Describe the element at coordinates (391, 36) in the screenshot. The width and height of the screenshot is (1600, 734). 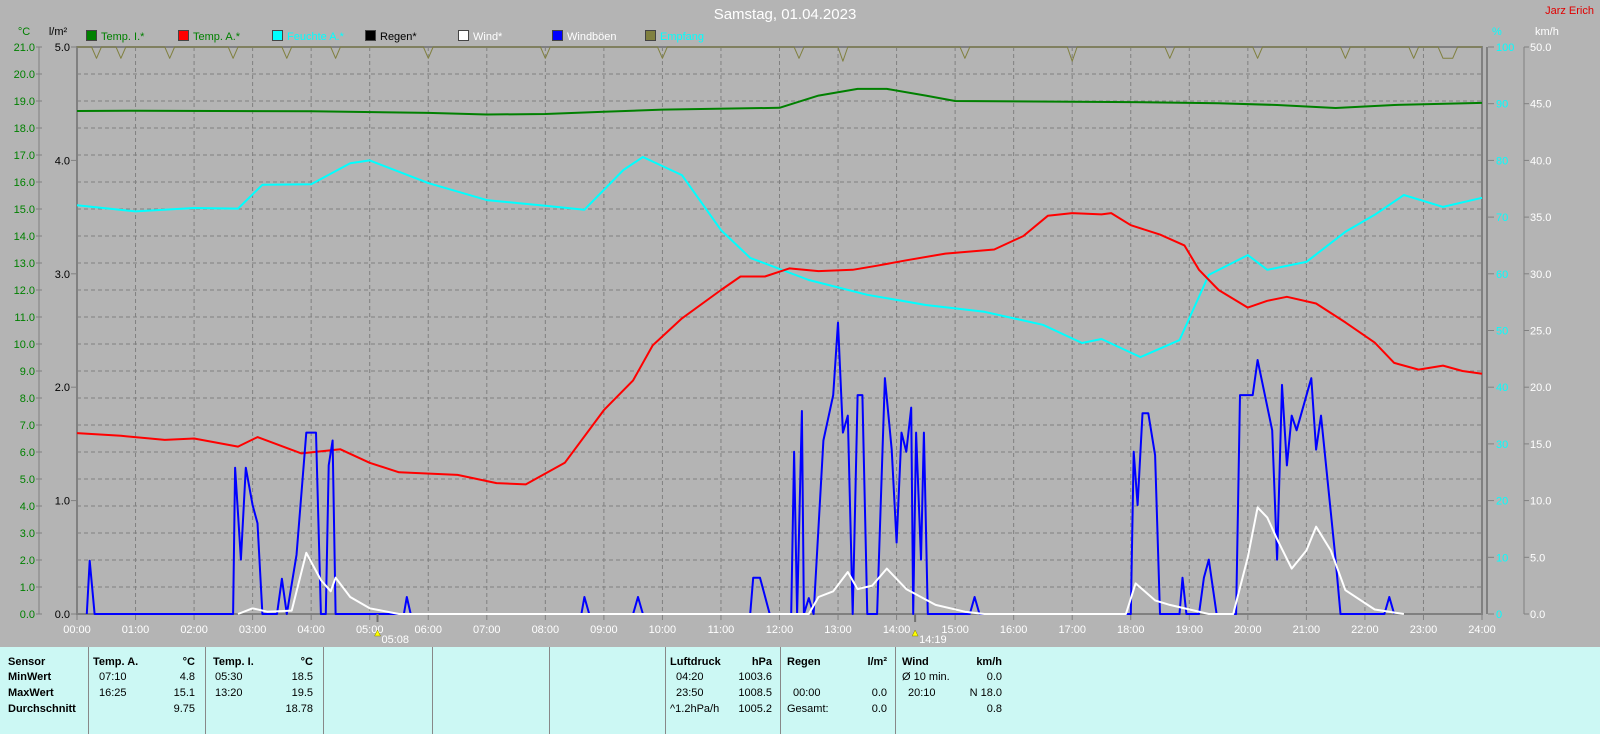
I see `legend-item-rain: Regen*` at that location.